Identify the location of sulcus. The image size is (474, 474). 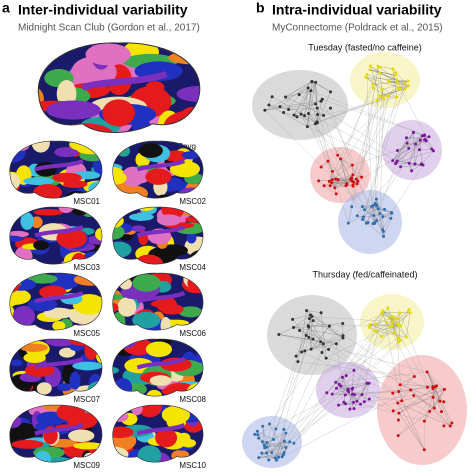
(59, 165).